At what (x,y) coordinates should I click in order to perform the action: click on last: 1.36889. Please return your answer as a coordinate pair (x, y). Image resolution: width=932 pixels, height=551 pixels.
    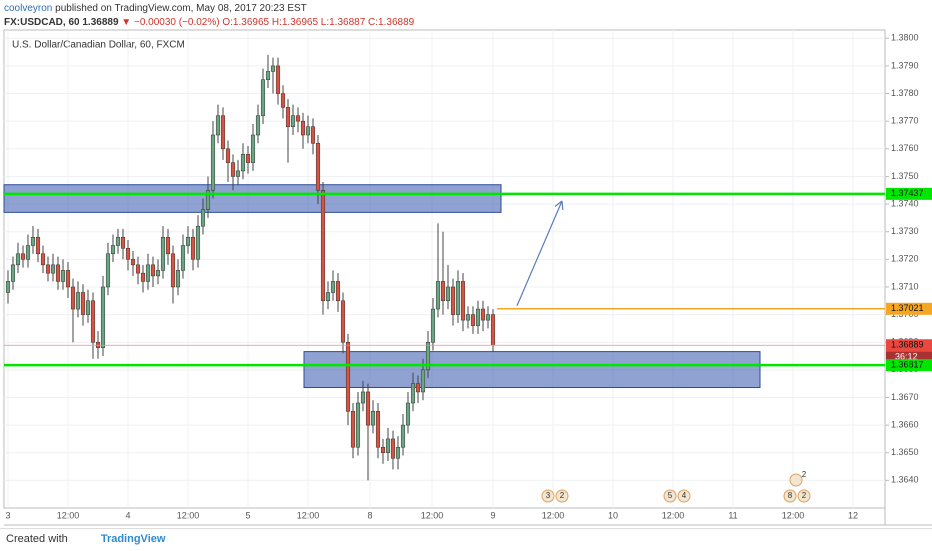
    Looking at the image, I should click on (100, 22).